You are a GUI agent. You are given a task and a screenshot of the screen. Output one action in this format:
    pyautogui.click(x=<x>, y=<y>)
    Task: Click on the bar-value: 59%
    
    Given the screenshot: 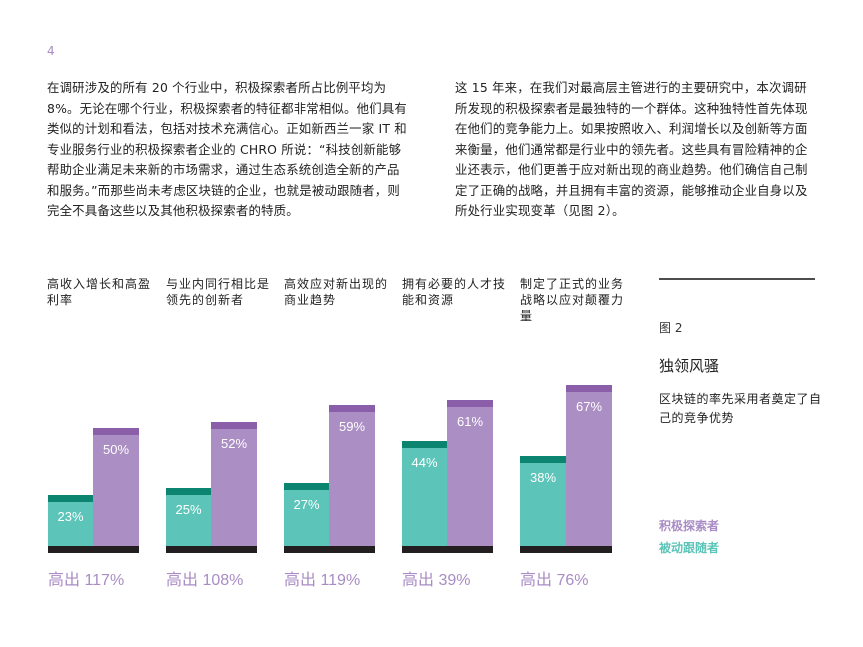 What is the action you would take?
    pyautogui.click(x=352, y=426)
    